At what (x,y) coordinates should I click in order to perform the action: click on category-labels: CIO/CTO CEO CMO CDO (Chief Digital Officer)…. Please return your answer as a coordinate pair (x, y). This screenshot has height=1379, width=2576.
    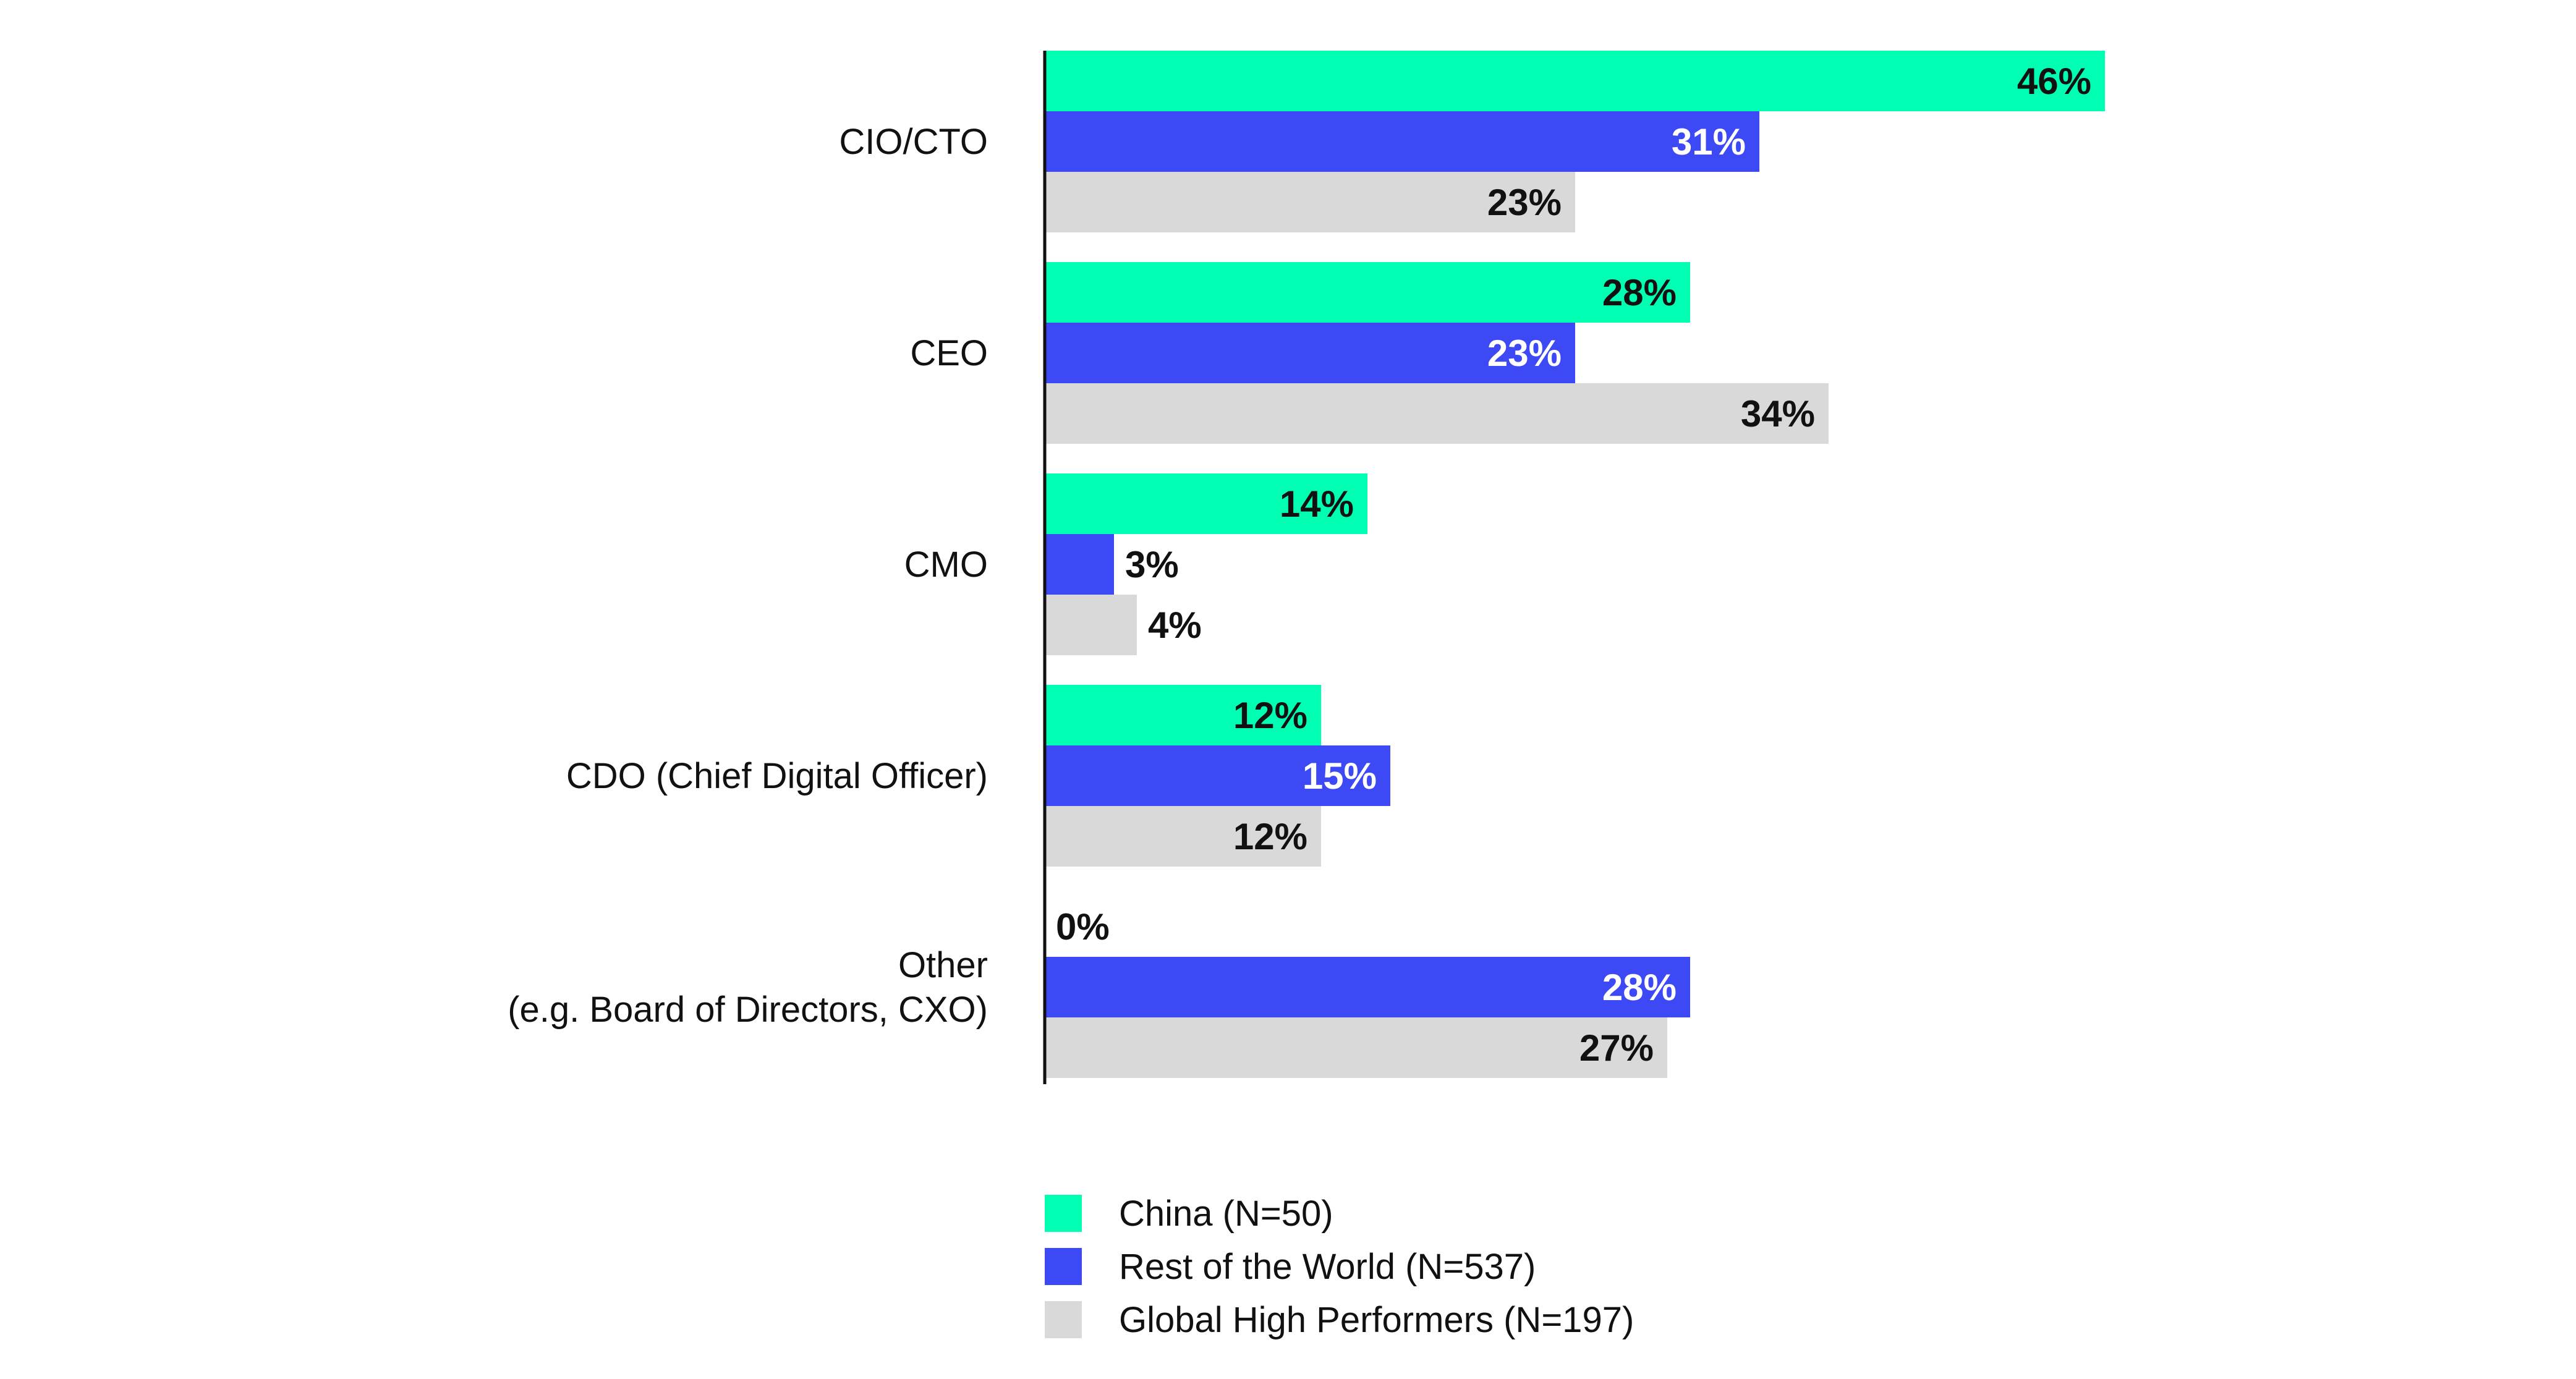
    Looking at the image, I should click on (748, 576).